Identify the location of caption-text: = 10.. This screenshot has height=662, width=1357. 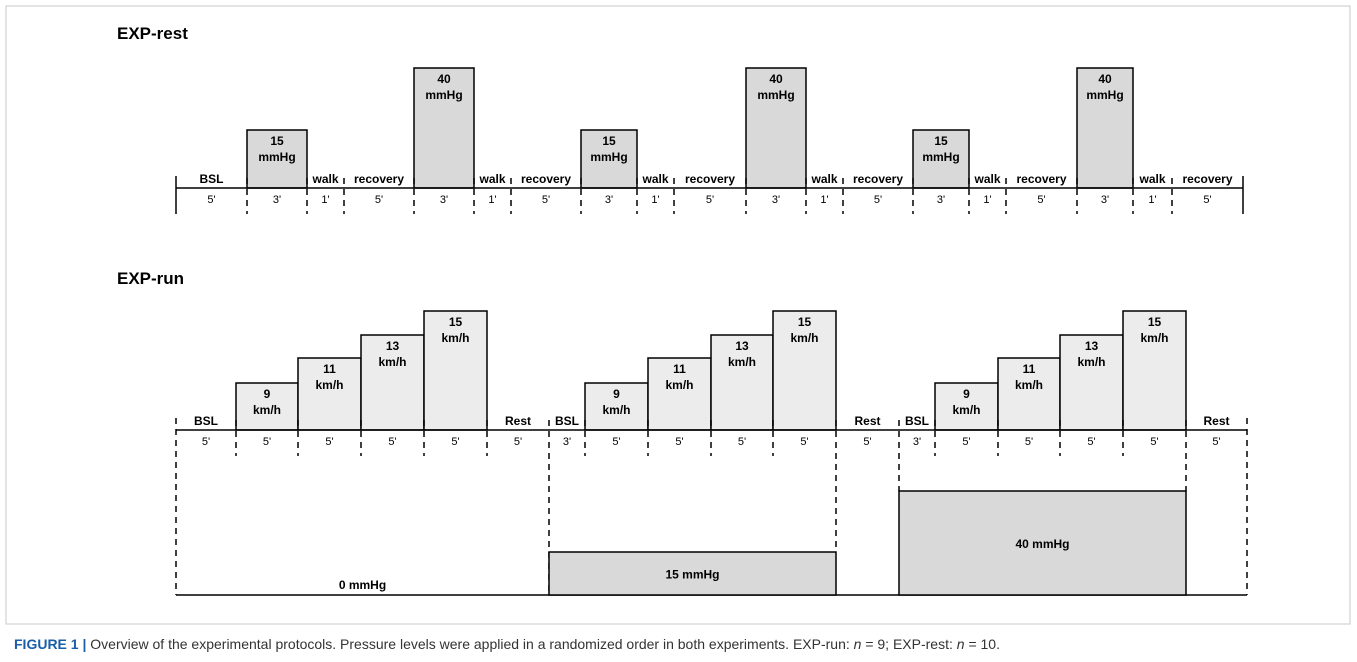
(982, 644).